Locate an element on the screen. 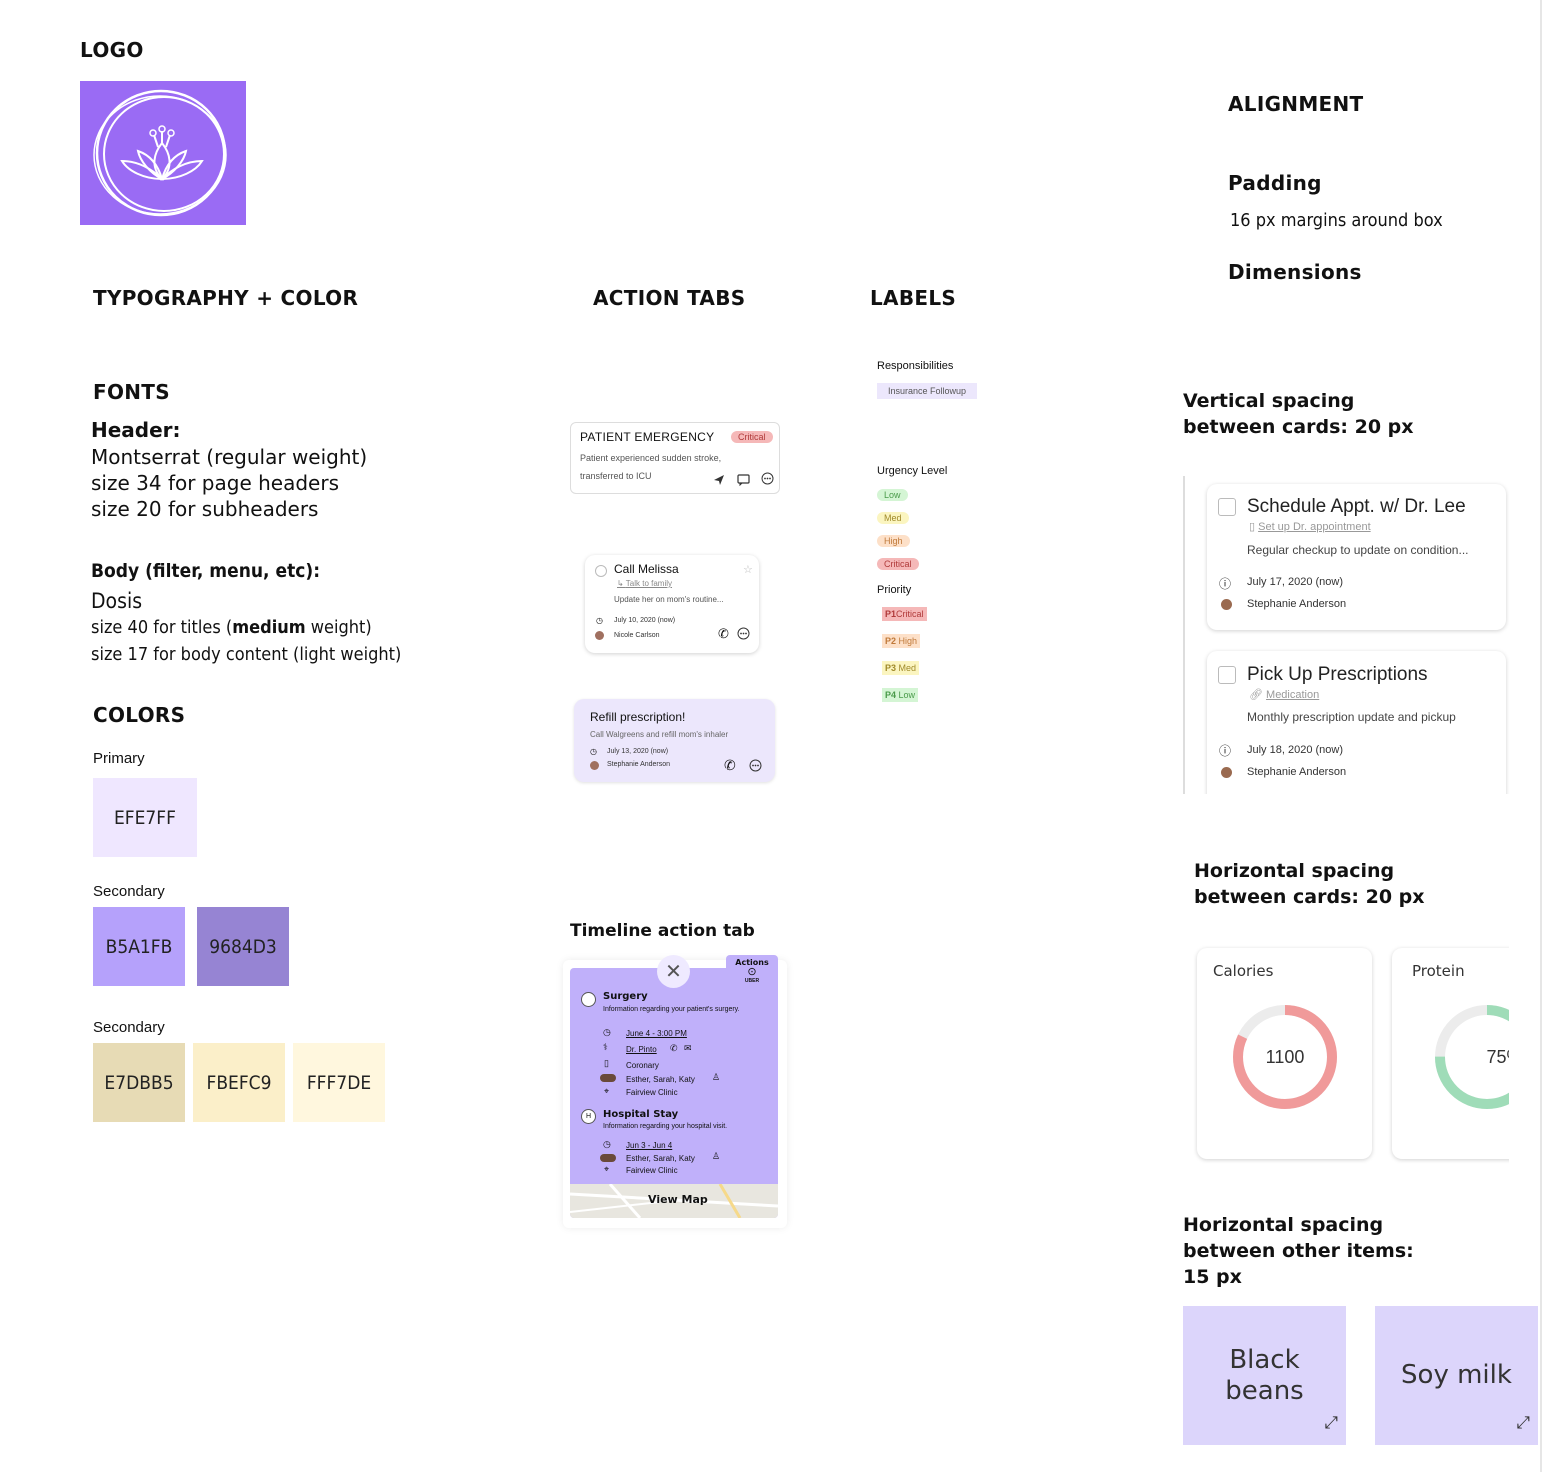 This screenshot has width=1542, height=1472. grocery-tile-black-beans: Black beans ⤢ is located at coordinates (1264, 1375).